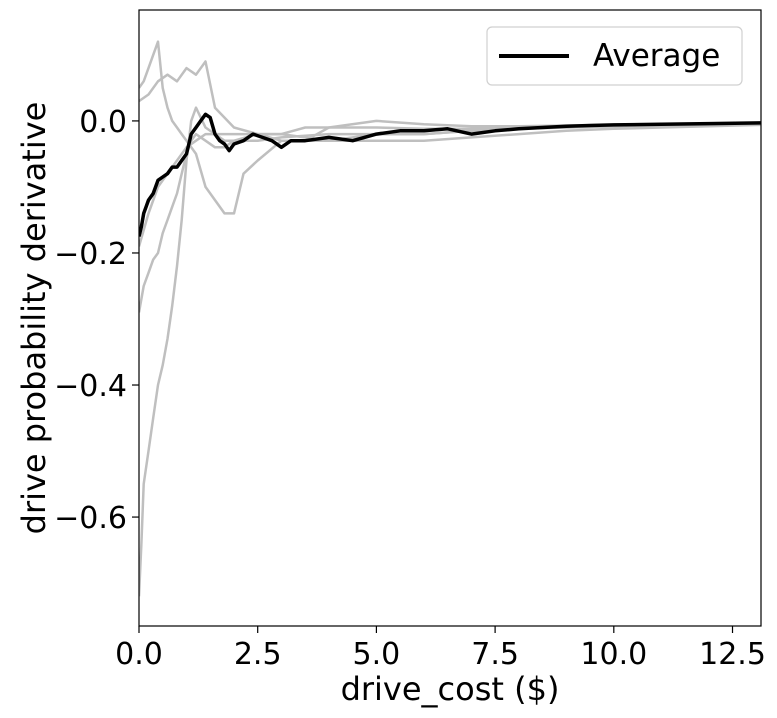  What do you see at coordinates (258, 654) in the screenshot?
I see `x-tick-label: 2.5` at bounding box center [258, 654].